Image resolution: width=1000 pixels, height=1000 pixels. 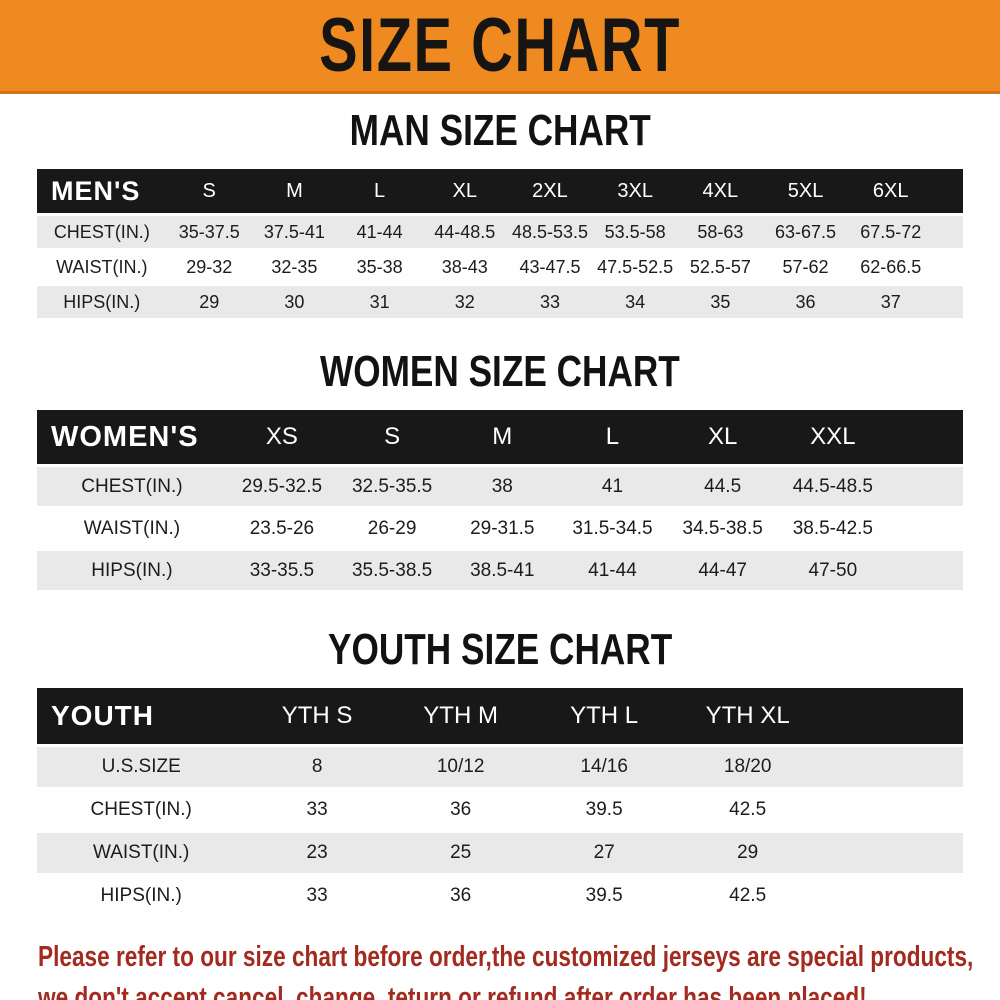 What do you see at coordinates (722, 570) in the screenshot?
I see `size-cell: 44-47` at bounding box center [722, 570].